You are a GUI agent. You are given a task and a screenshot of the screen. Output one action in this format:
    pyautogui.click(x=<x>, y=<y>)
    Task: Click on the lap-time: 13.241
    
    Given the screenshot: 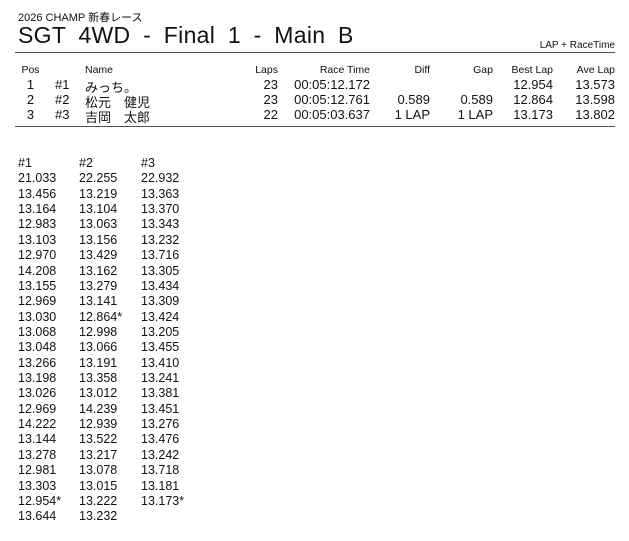 What is the action you would take?
    pyautogui.click(x=160, y=378)
    